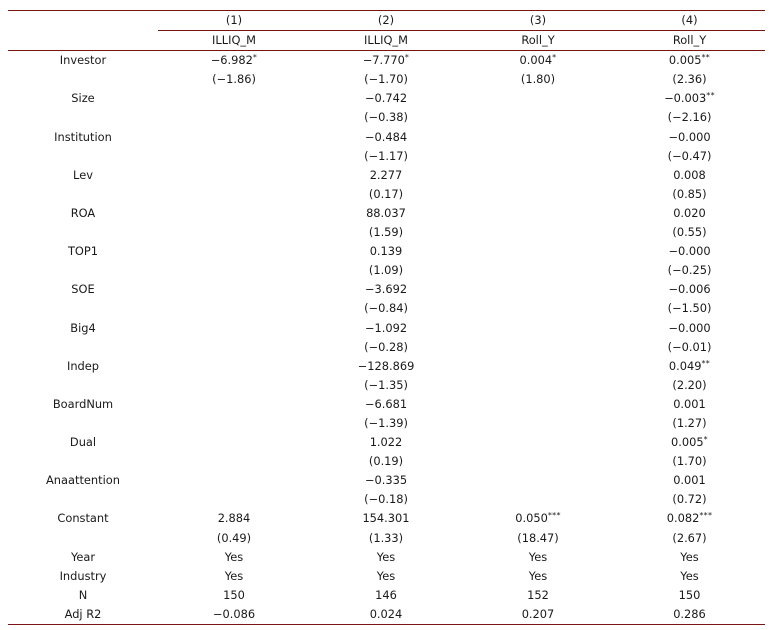 This screenshot has width=773, height=630. I want to click on t-statistic-row: (−0.38) (−2.16), so click(386, 117).